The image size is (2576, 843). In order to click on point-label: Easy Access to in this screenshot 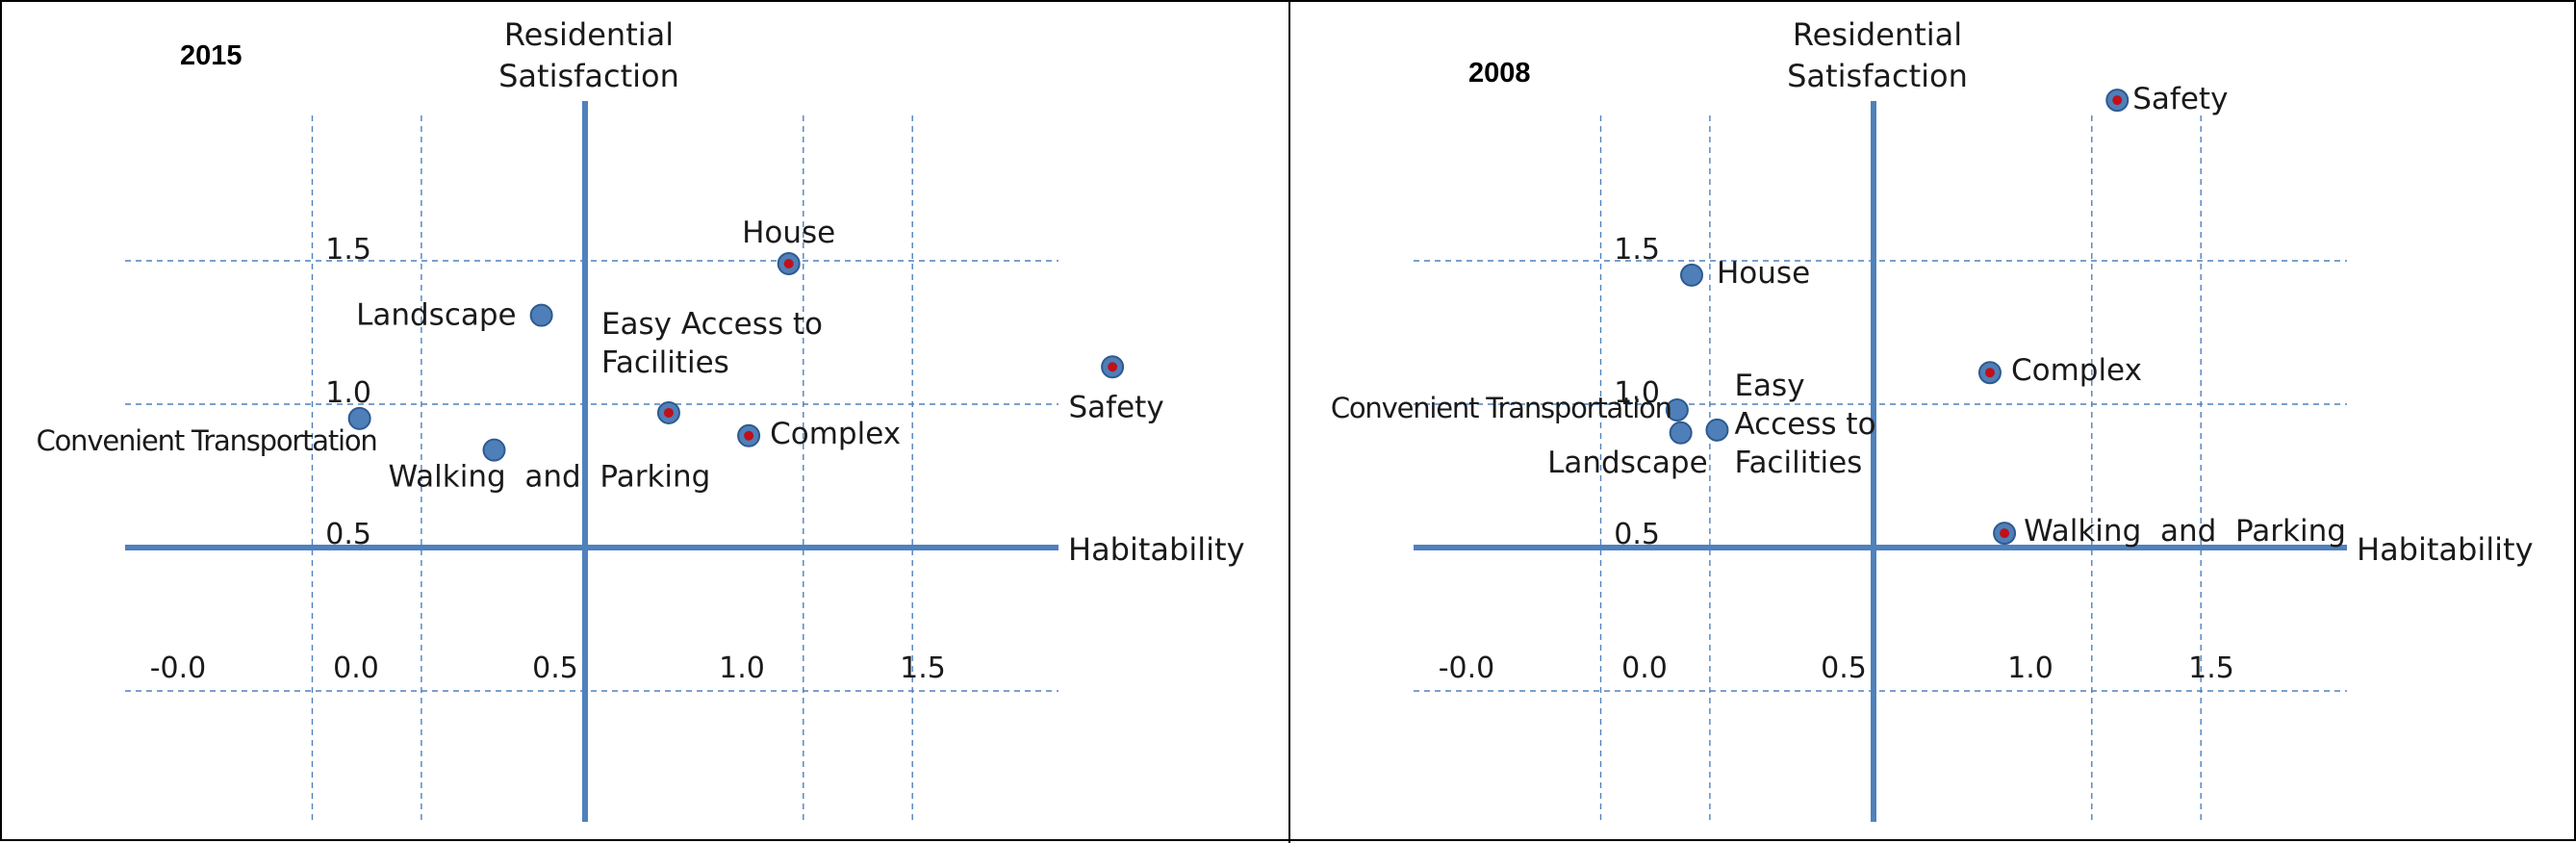, I will do `click(712, 324)`.